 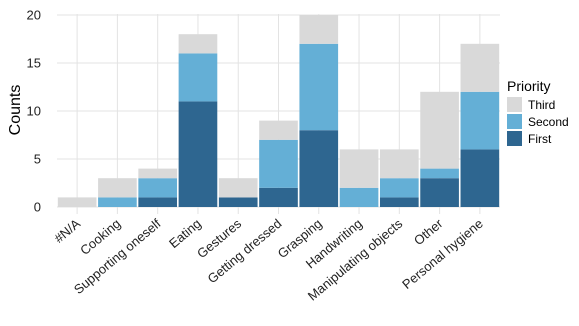 What do you see at coordinates (540, 139) in the screenshot?
I see `legend-label-first: First` at bounding box center [540, 139].